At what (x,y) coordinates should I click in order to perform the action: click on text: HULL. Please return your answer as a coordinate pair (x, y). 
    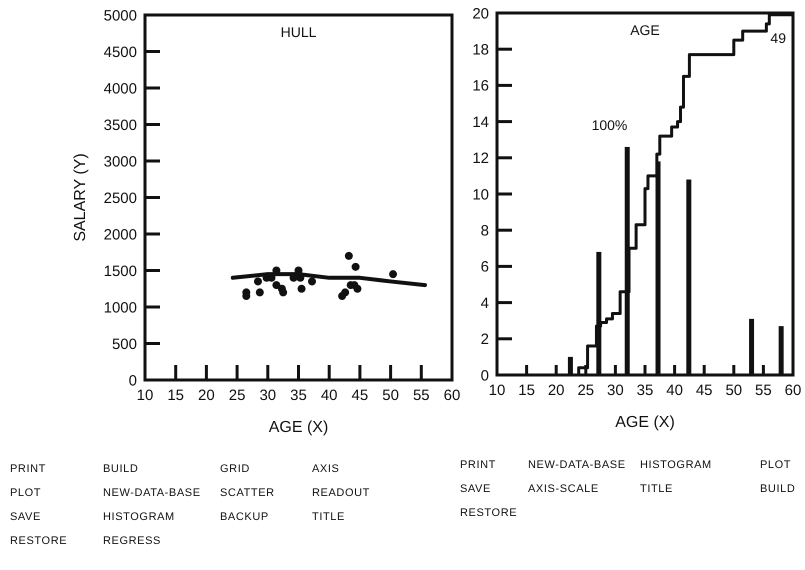
    Looking at the image, I should click on (298, 32).